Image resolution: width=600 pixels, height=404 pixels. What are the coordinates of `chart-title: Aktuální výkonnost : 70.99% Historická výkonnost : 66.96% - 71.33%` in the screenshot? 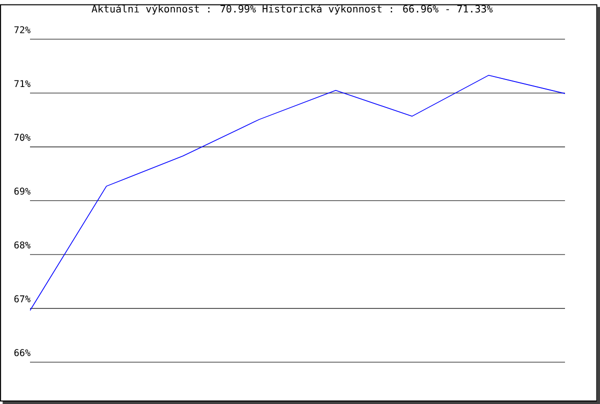 It's located at (292, 9).